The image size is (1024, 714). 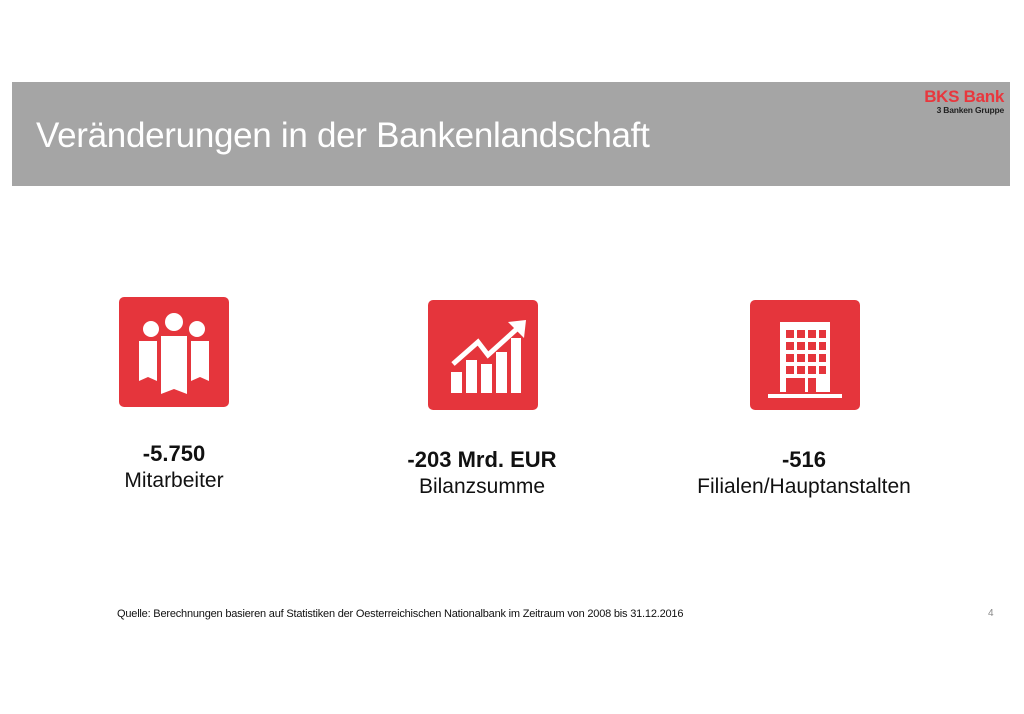 What do you see at coordinates (964, 96) in the screenshot?
I see `logo-main-text: BKS Bank` at bounding box center [964, 96].